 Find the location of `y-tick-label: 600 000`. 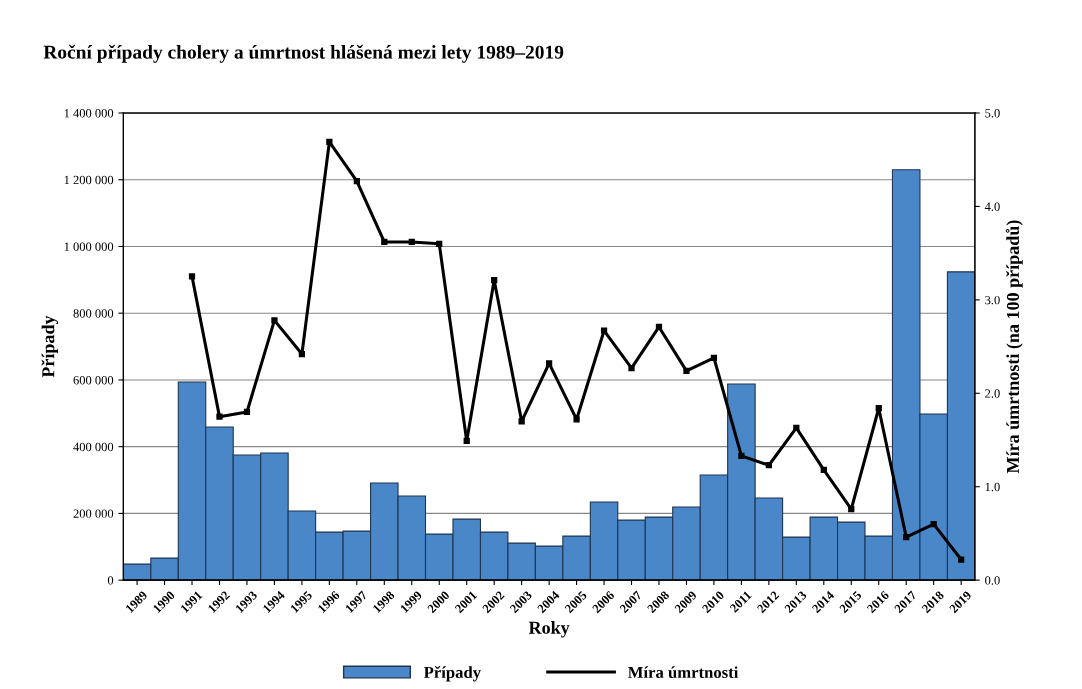

y-tick-label: 600 000 is located at coordinates (93, 380).